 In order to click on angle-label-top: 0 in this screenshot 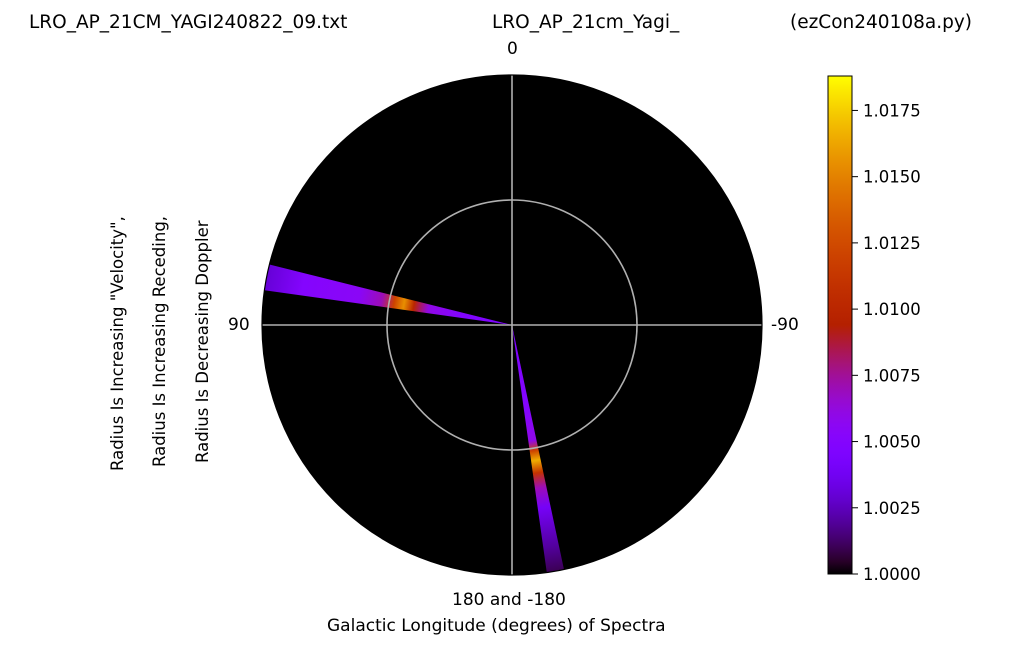, I will do `click(512, 49)`.